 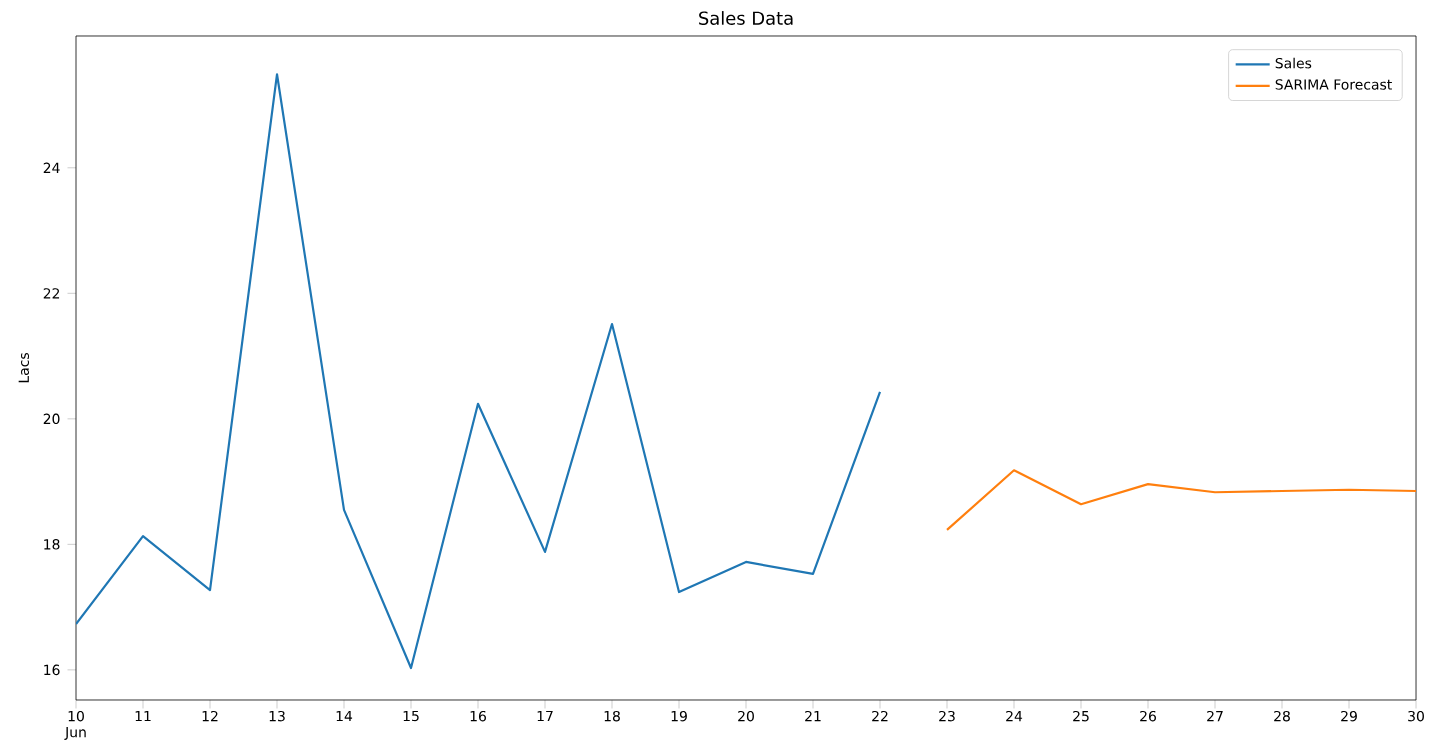 I want to click on chart-title: Sales Data, so click(x=746, y=18).